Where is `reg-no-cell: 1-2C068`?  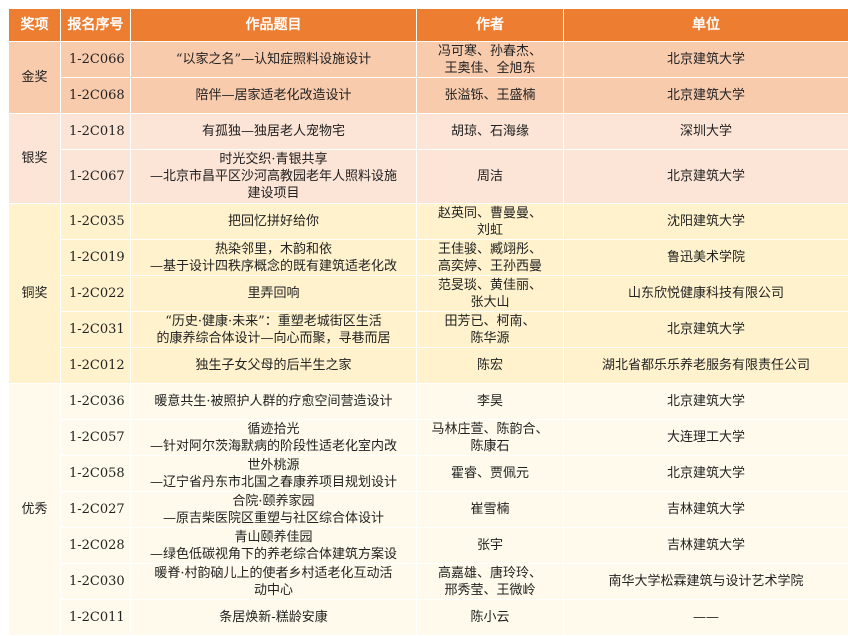 reg-no-cell: 1-2C068 is located at coordinates (95, 95).